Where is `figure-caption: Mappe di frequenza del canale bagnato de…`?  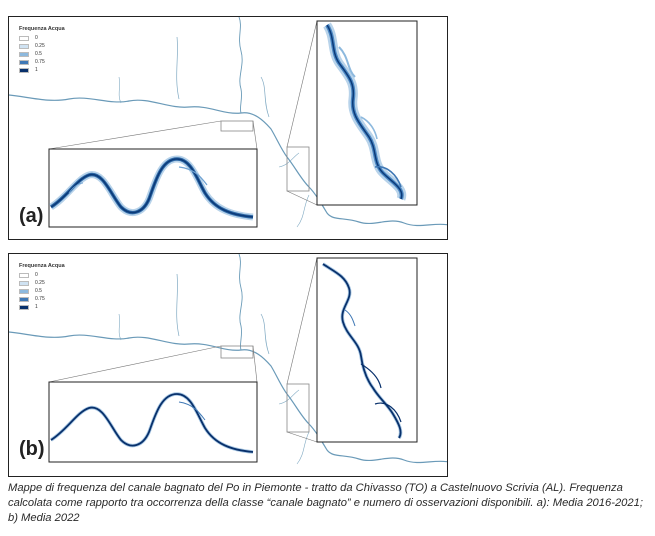
figure-caption: Mappe di frequenza del canale bagnato de… is located at coordinates (325, 503).